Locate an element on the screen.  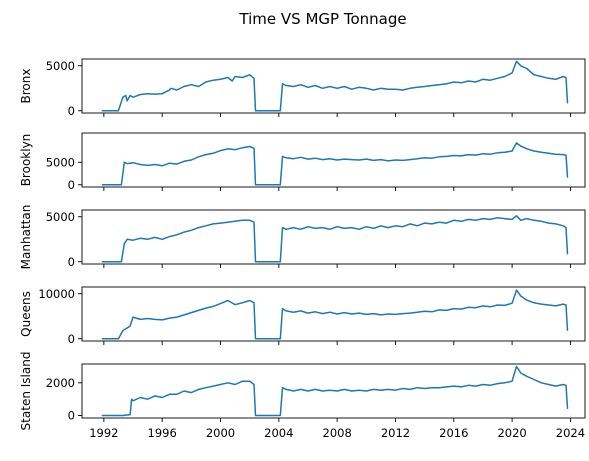
panel-1: 0 5000 Bronx is located at coordinates (302, 88).